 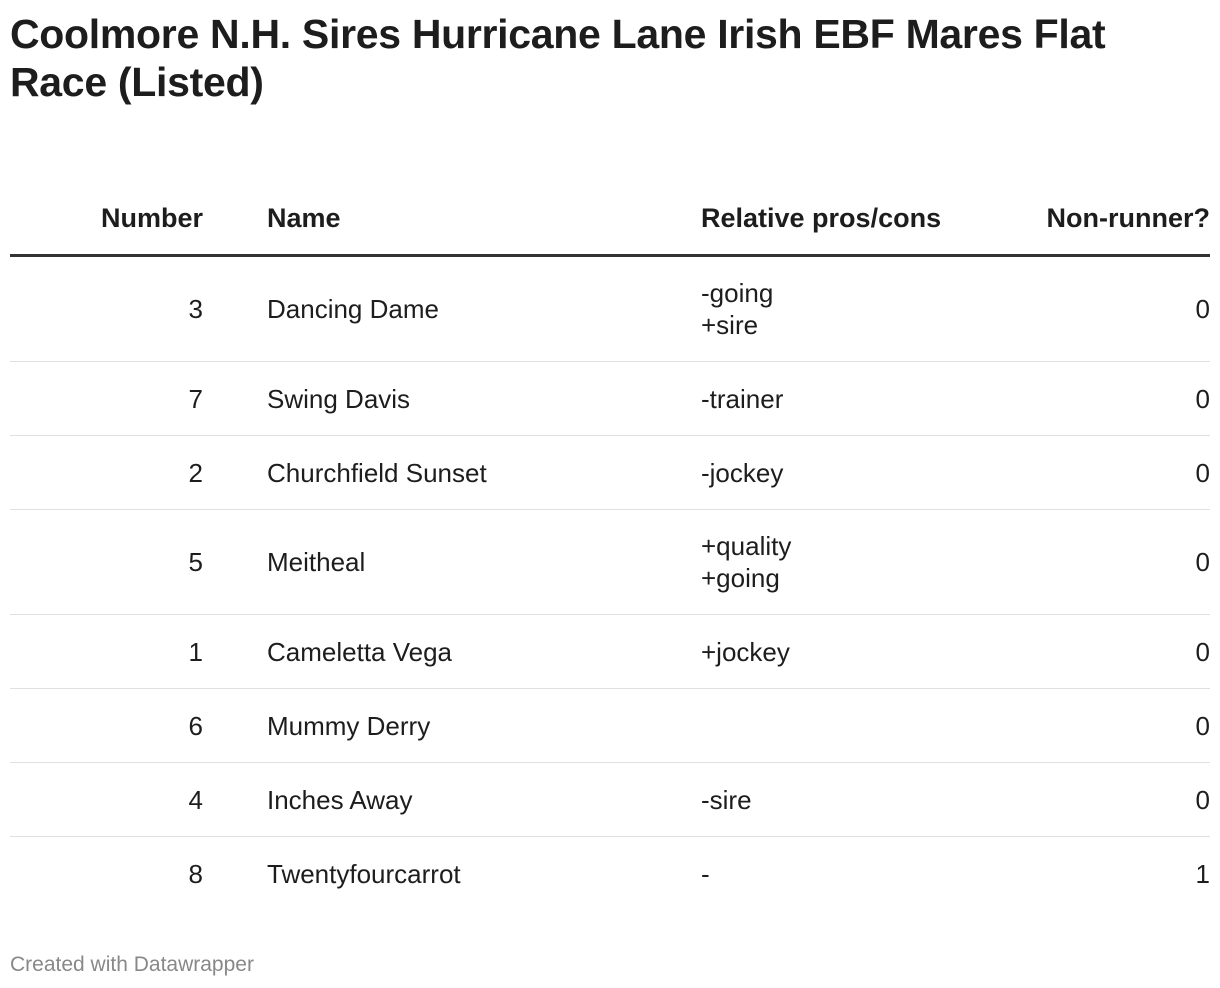 I want to click on table-row: 2 Churchfield Sunset -jockey 0, so click(x=610, y=472).